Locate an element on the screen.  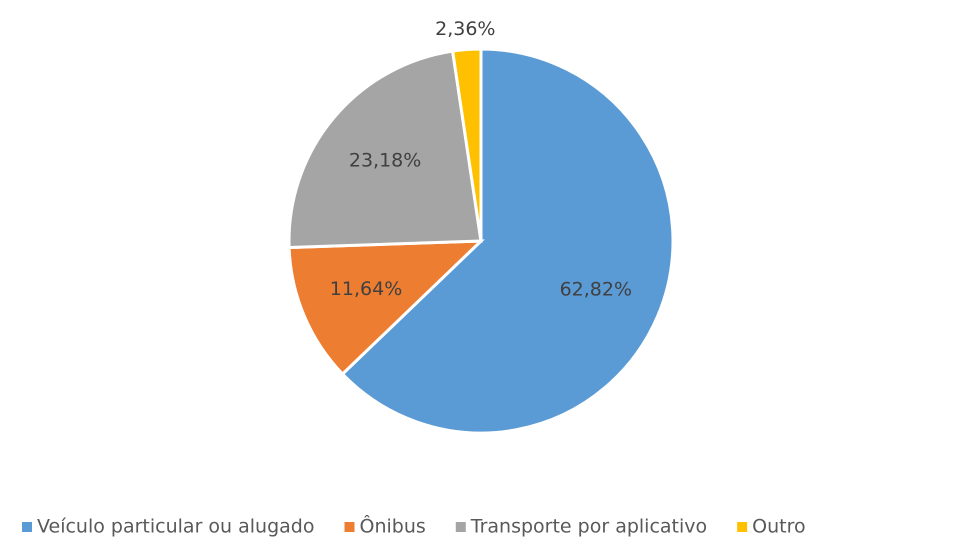
data-label: 11,64% is located at coordinates (366, 289).